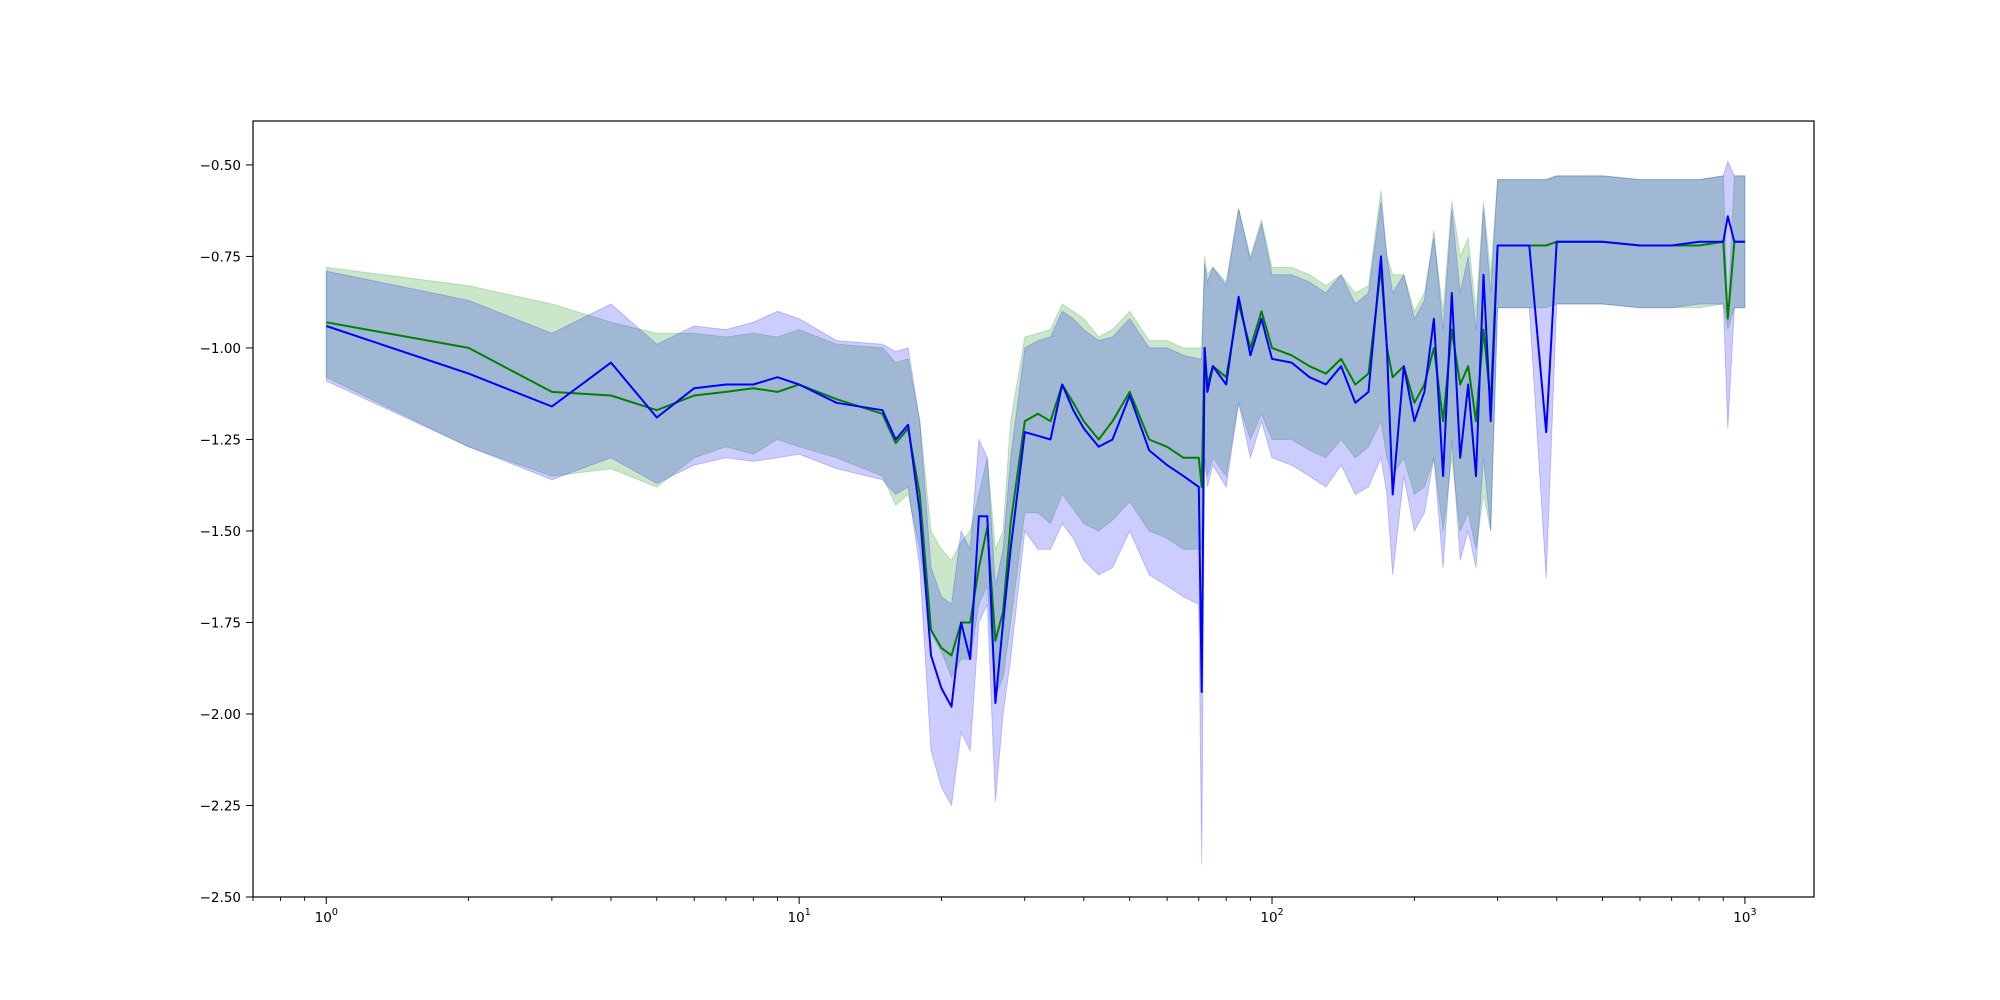  What do you see at coordinates (220, 806) in the screenshot?
I see `y-tick-label: −2.25` at bounding box center [220, 806].